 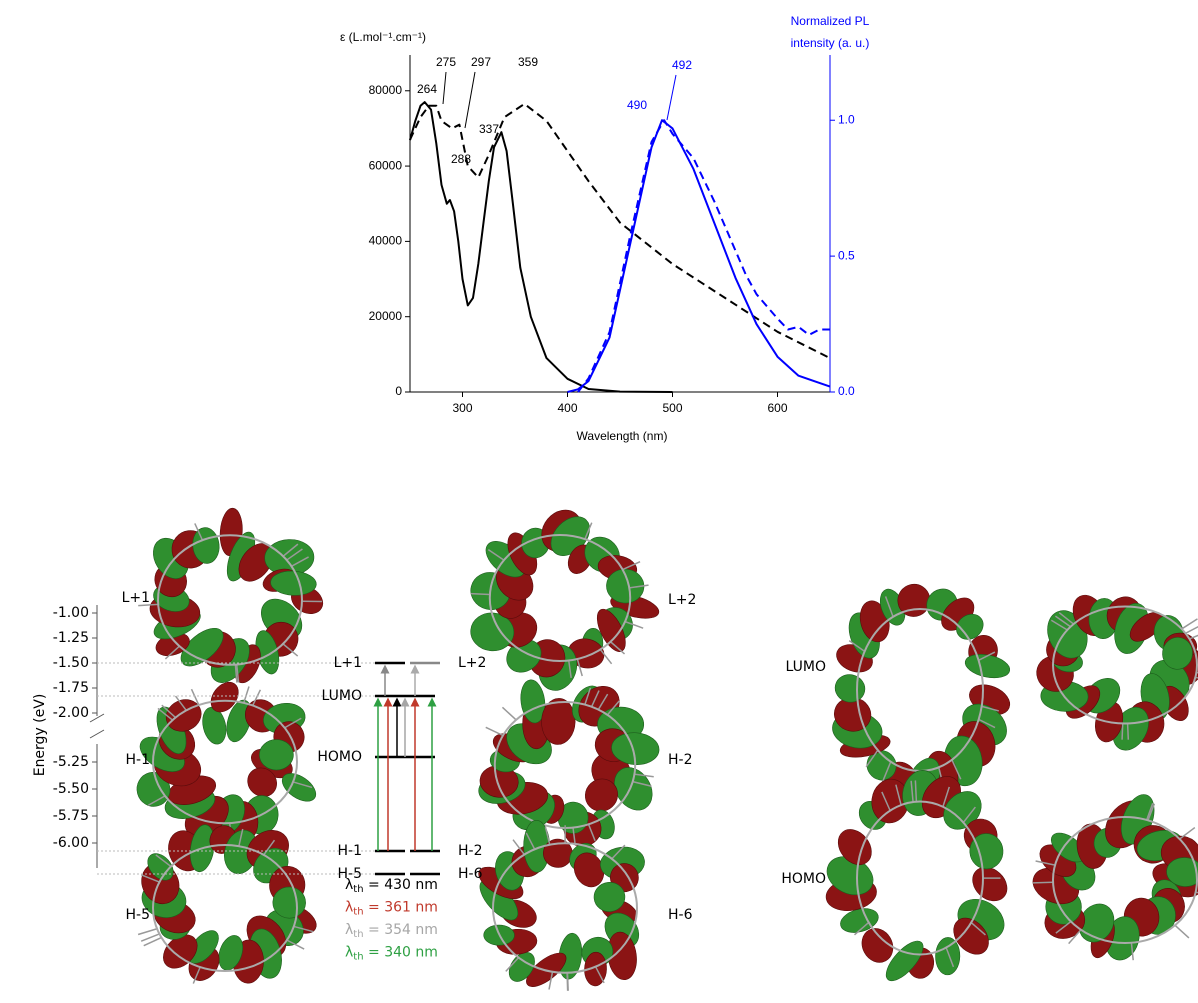 What do you see at coordinates (71, 762) in the screenshot?
I see `energy-tick-label: -5.25` at bounding box center [71, 762].